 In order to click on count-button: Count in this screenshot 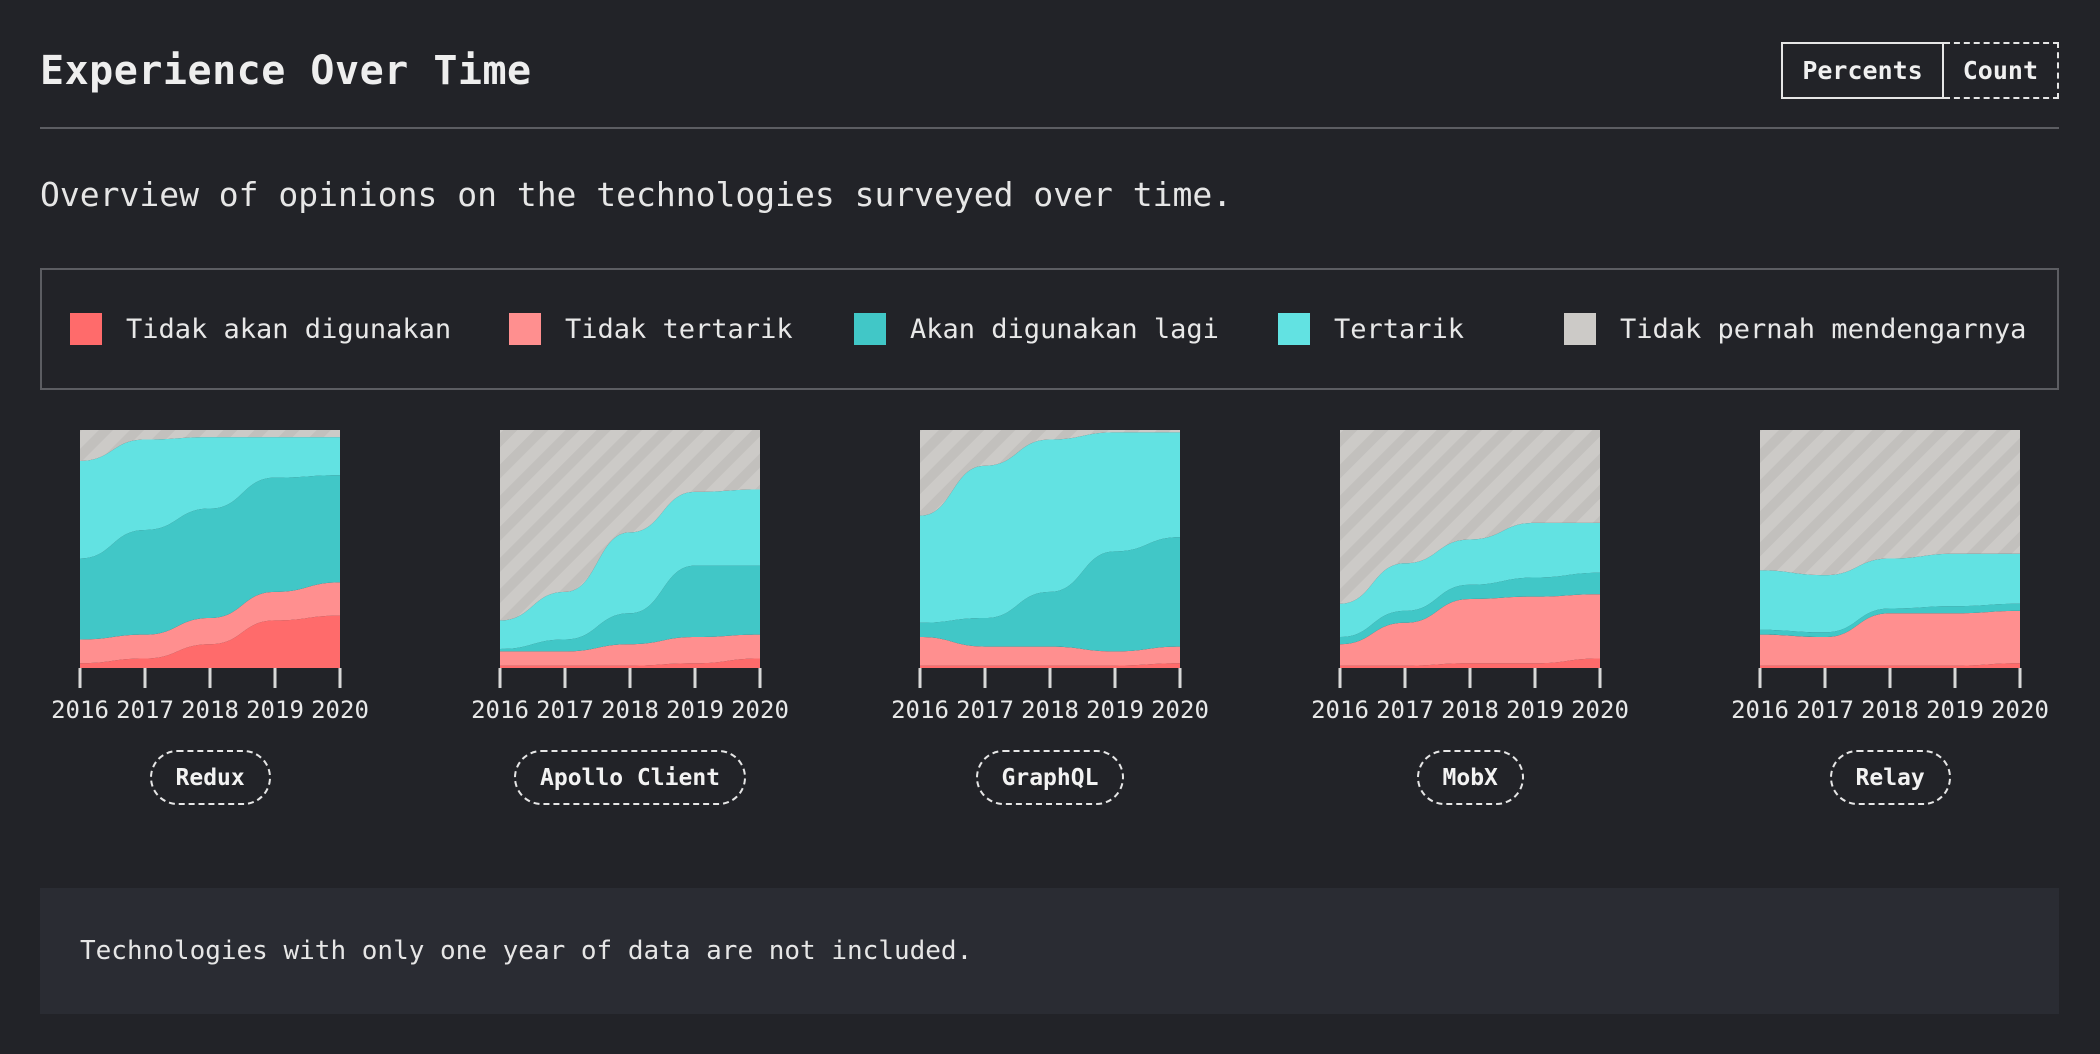, I will do `click(2001, 70)`.